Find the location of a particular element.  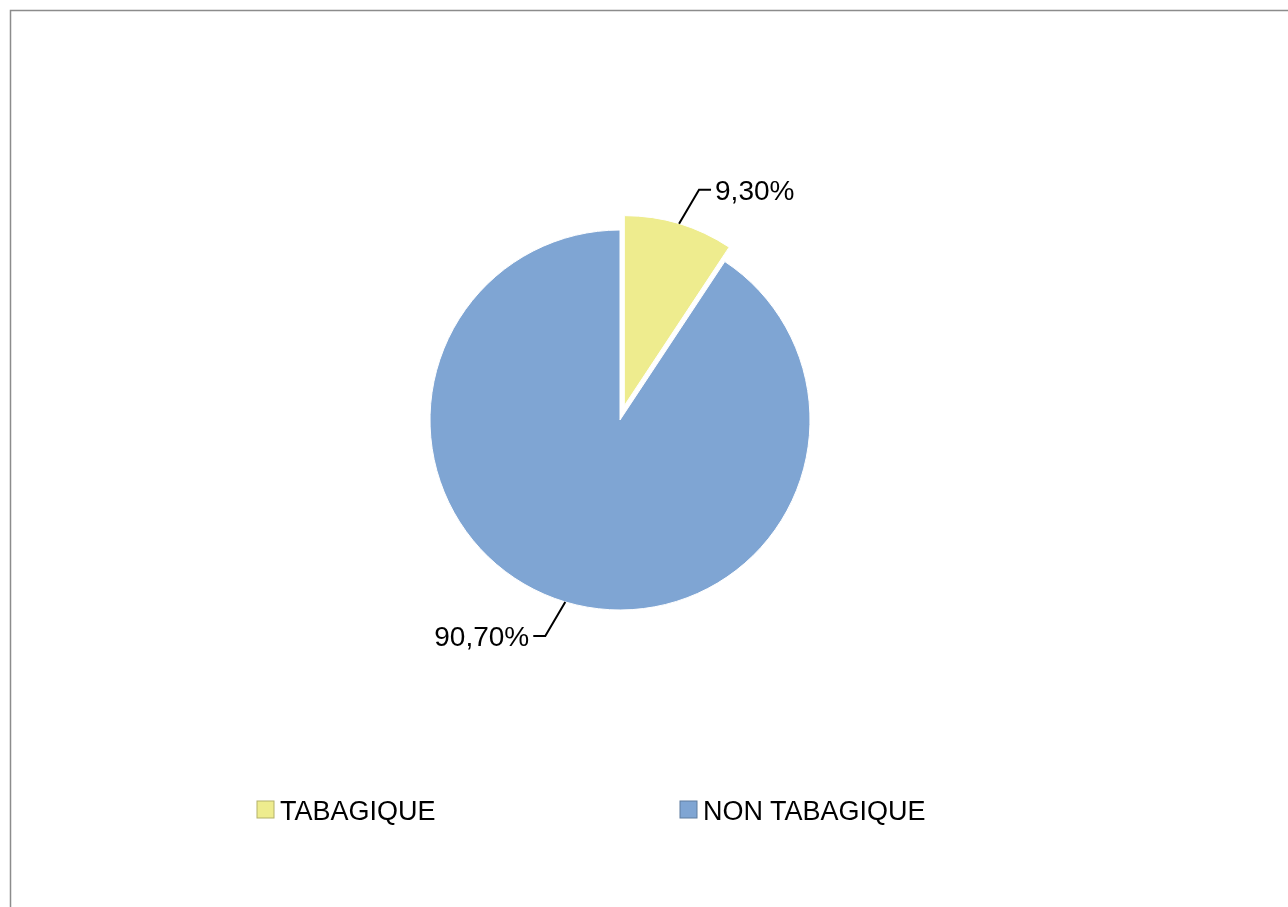

legend-label: NON TABAGIQUE is located at coordinates (814, 811).